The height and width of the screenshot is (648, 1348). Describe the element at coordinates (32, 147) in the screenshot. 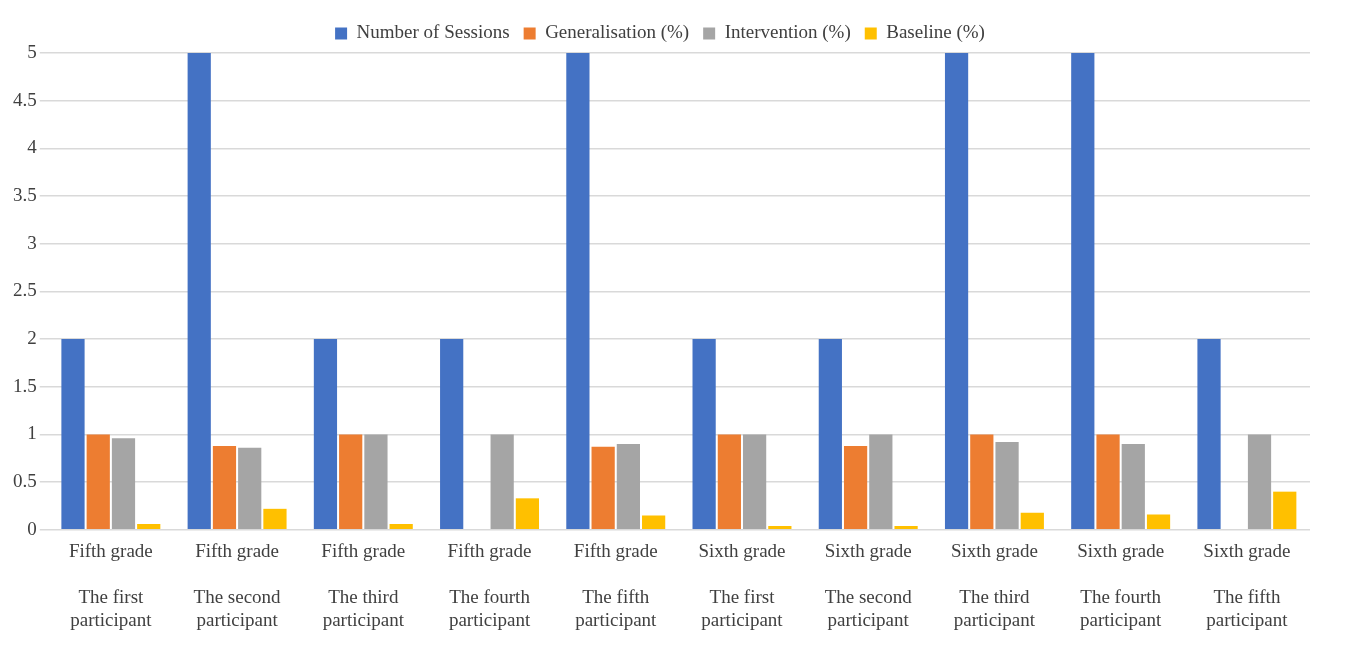

I see `y-tick-label: 4` at that location.